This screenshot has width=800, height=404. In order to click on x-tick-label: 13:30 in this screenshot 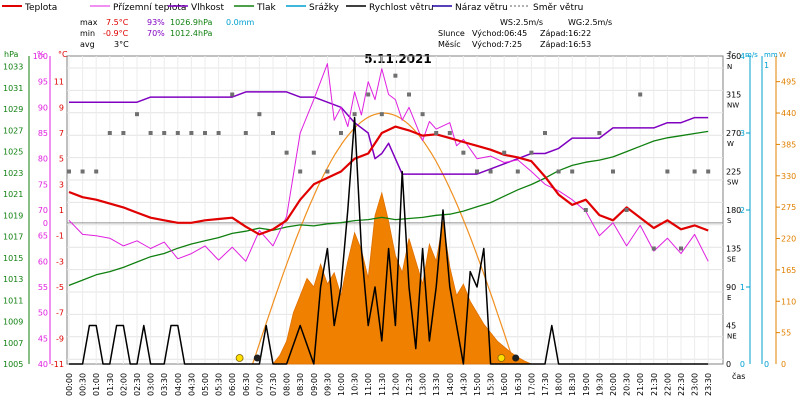, I will do `click(436, 384)`.